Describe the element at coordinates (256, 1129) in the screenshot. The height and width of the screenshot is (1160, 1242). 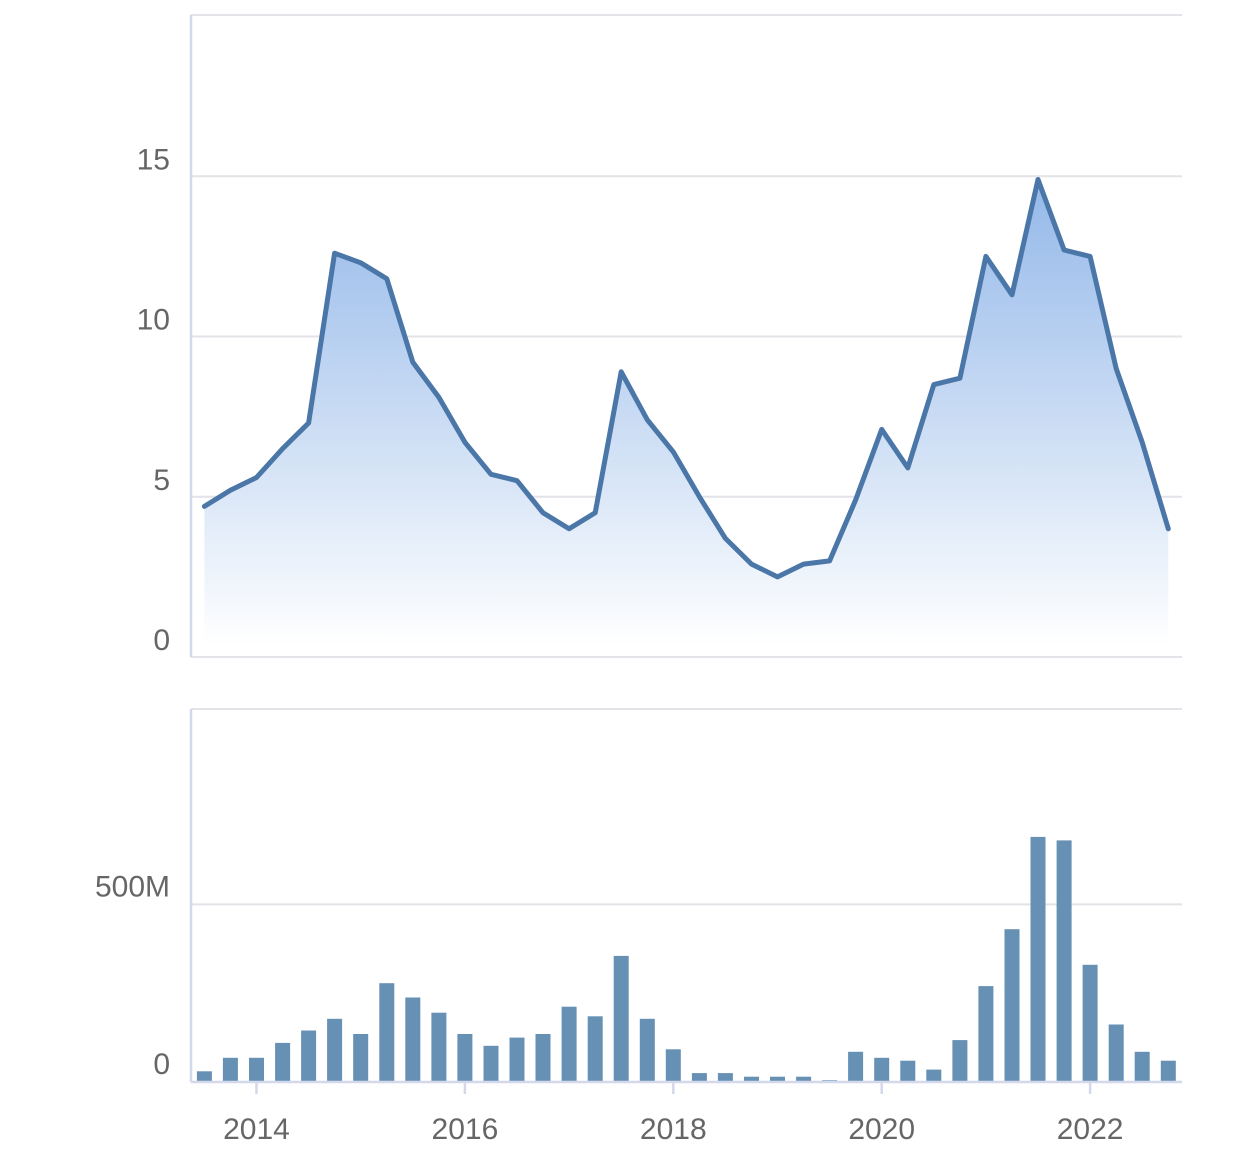
I see `x-tick-label: 2014` at that location.